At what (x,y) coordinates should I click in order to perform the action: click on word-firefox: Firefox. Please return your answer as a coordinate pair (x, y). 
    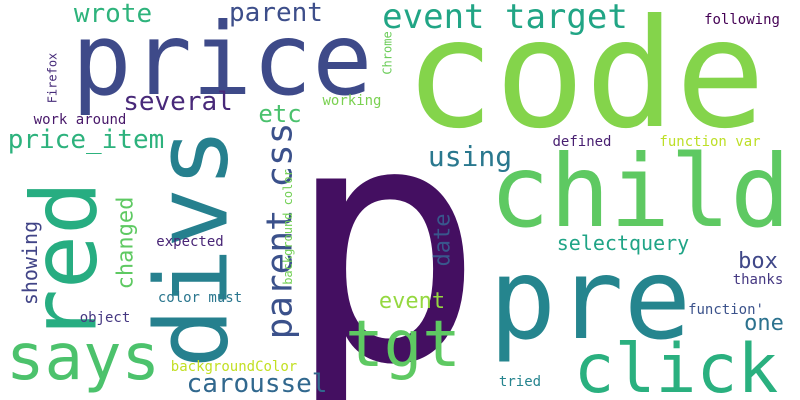
    Looking at the image, I should click on (51, 78).